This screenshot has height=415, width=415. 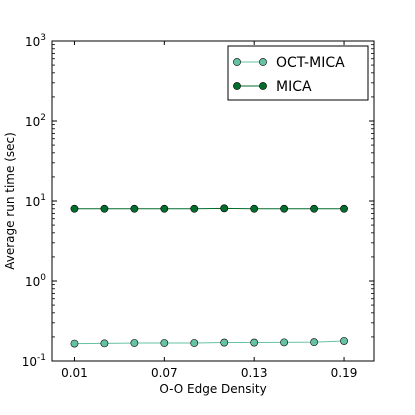 I want to click on y-tick-label: 10⁻¹, so click(x=34, y=361).